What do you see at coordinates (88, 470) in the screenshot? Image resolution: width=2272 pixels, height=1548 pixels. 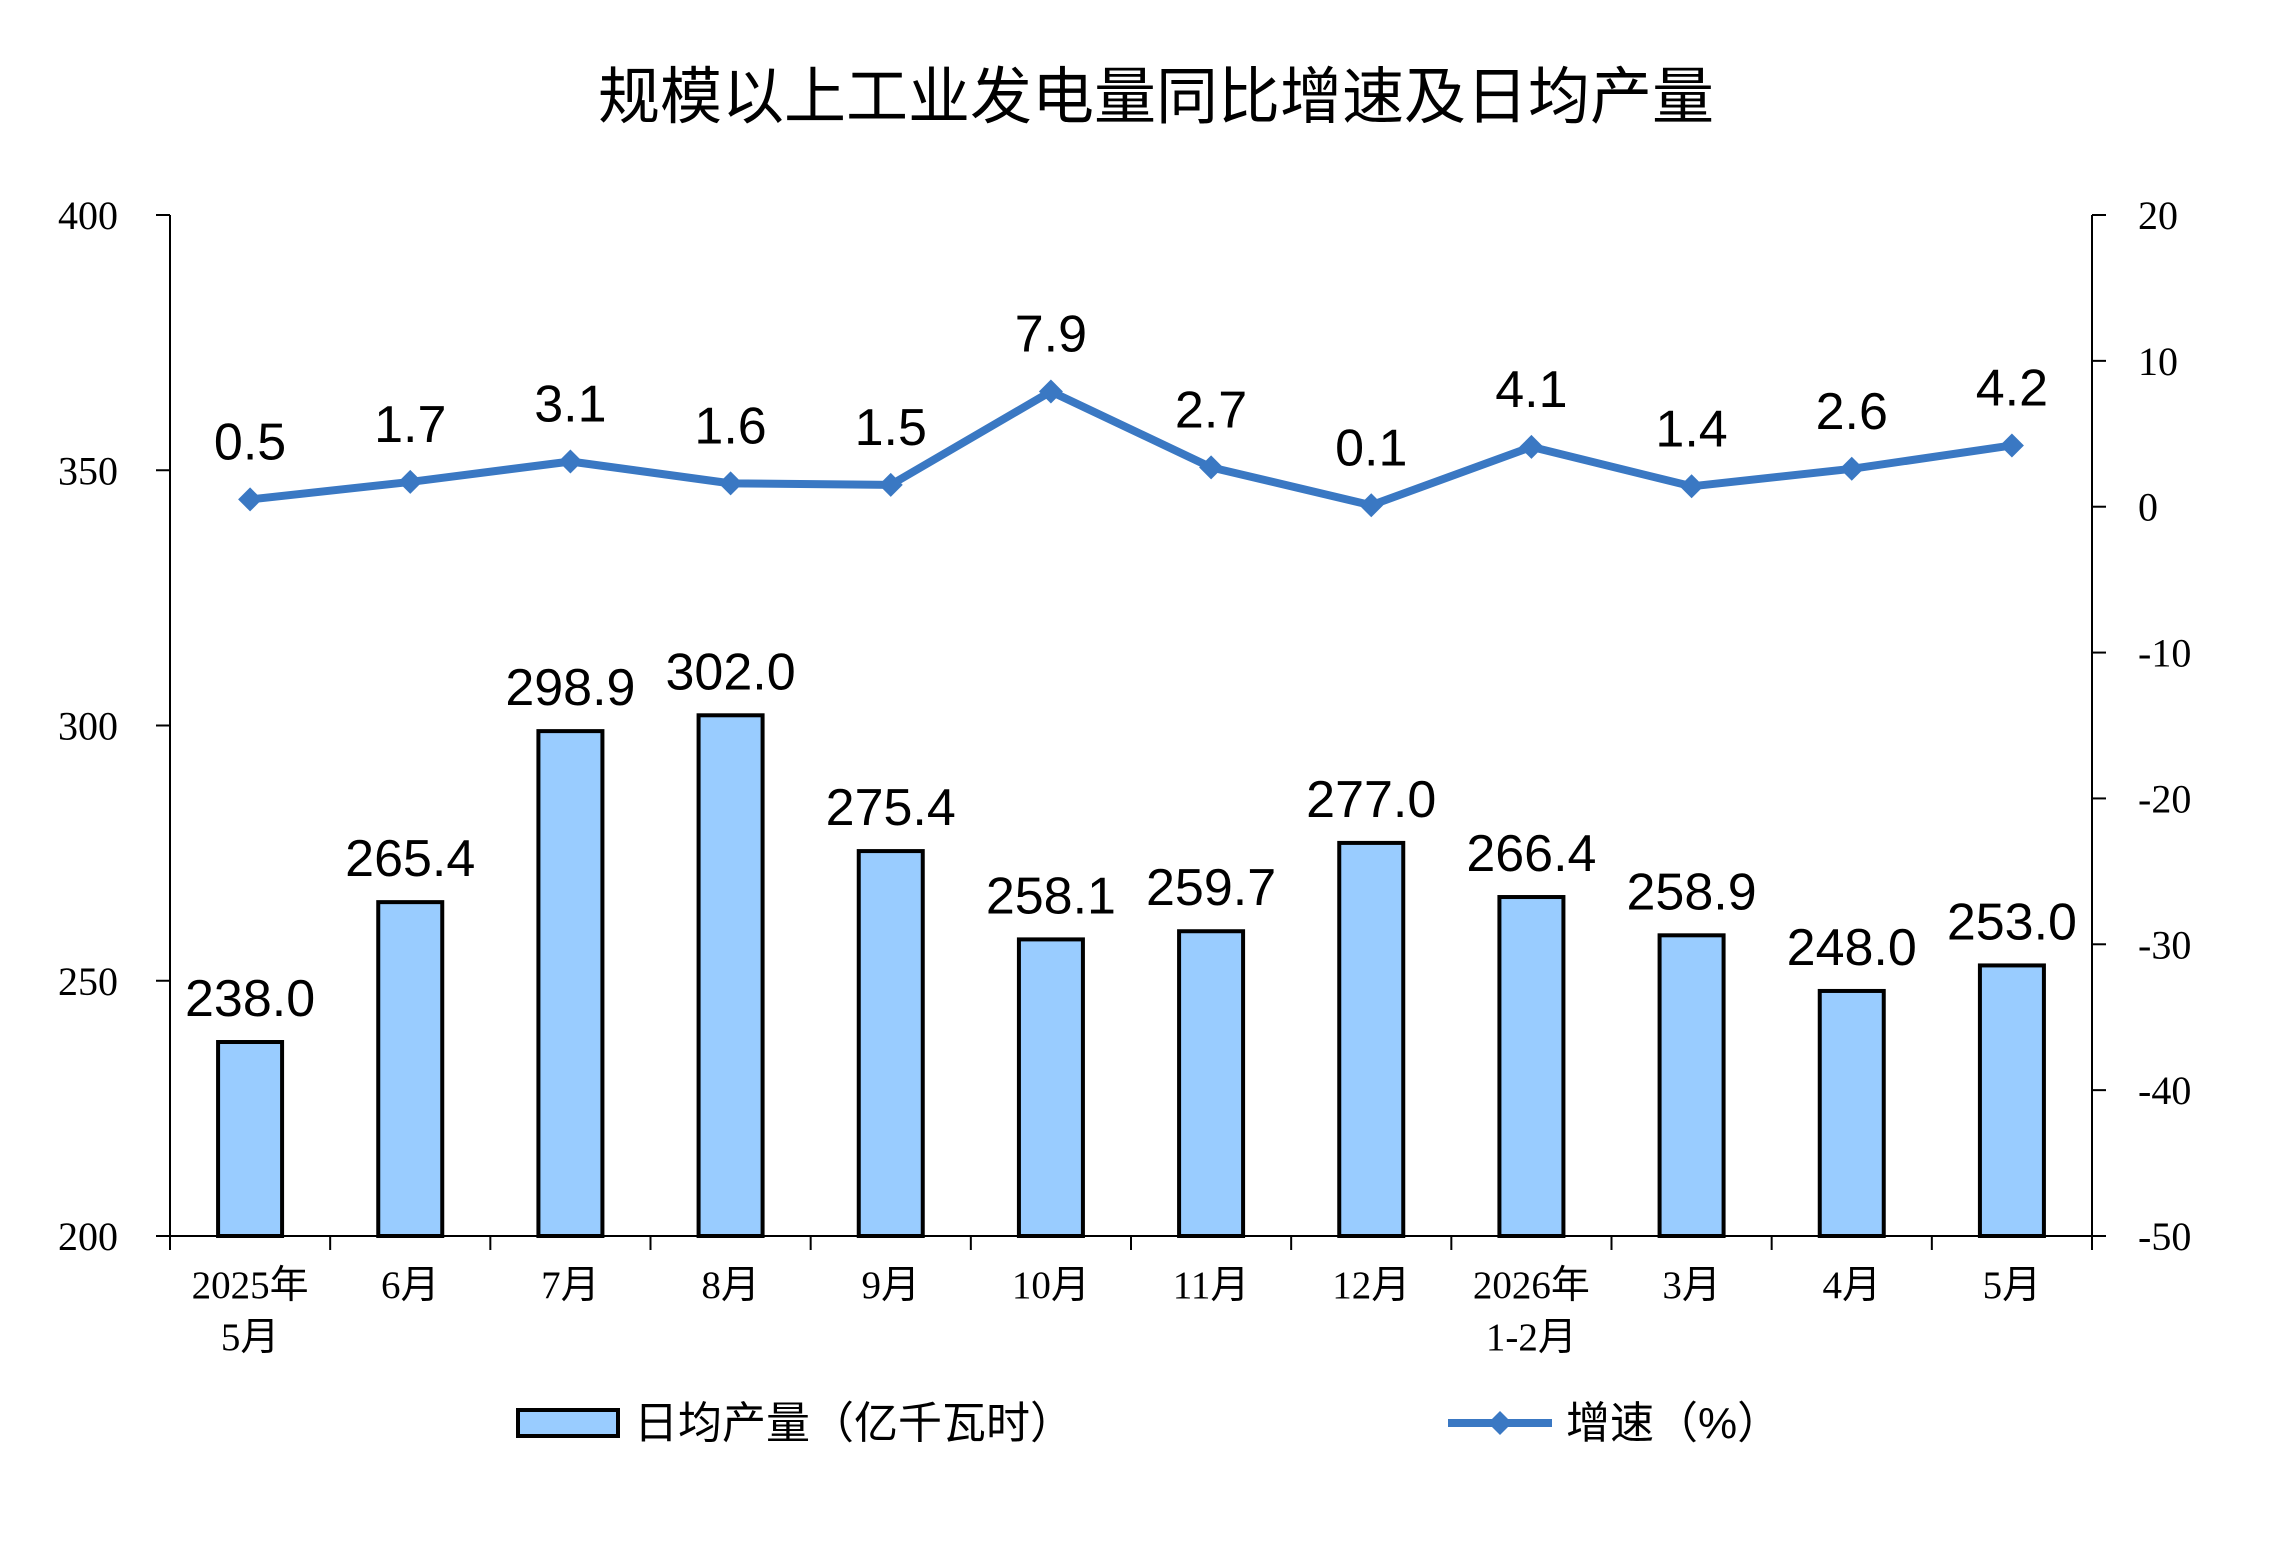 I see `left-tick-label: 350` at bounding box center [88, 470].